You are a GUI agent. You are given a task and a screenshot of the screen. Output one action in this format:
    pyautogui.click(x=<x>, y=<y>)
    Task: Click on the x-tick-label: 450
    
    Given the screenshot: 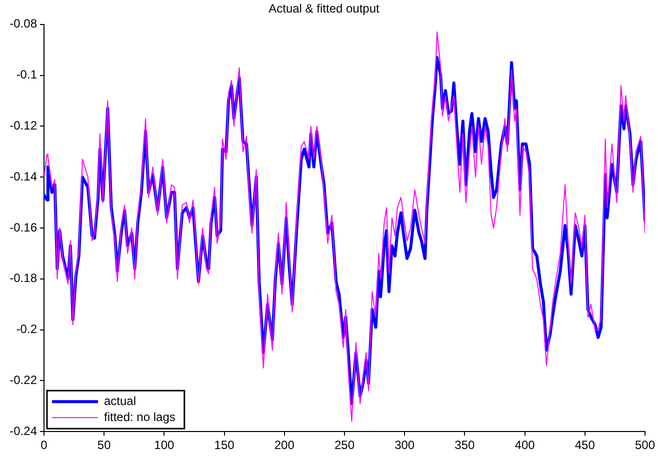 What is the action you would take?
    pyautogui.click(x=585, y=445)
    